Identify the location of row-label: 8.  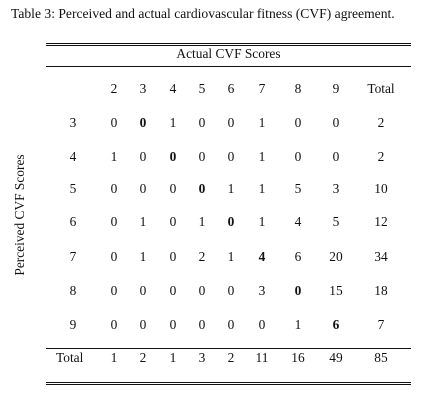
(73, 290).